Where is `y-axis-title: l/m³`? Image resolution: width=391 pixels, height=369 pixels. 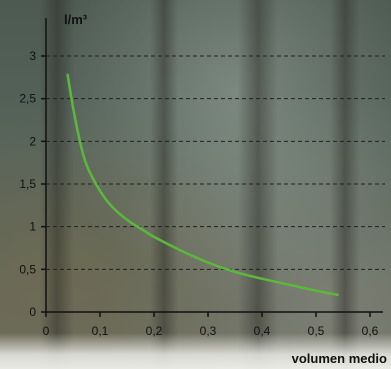
y-axis-title: l/m³ is located at coordinates (76, 19).